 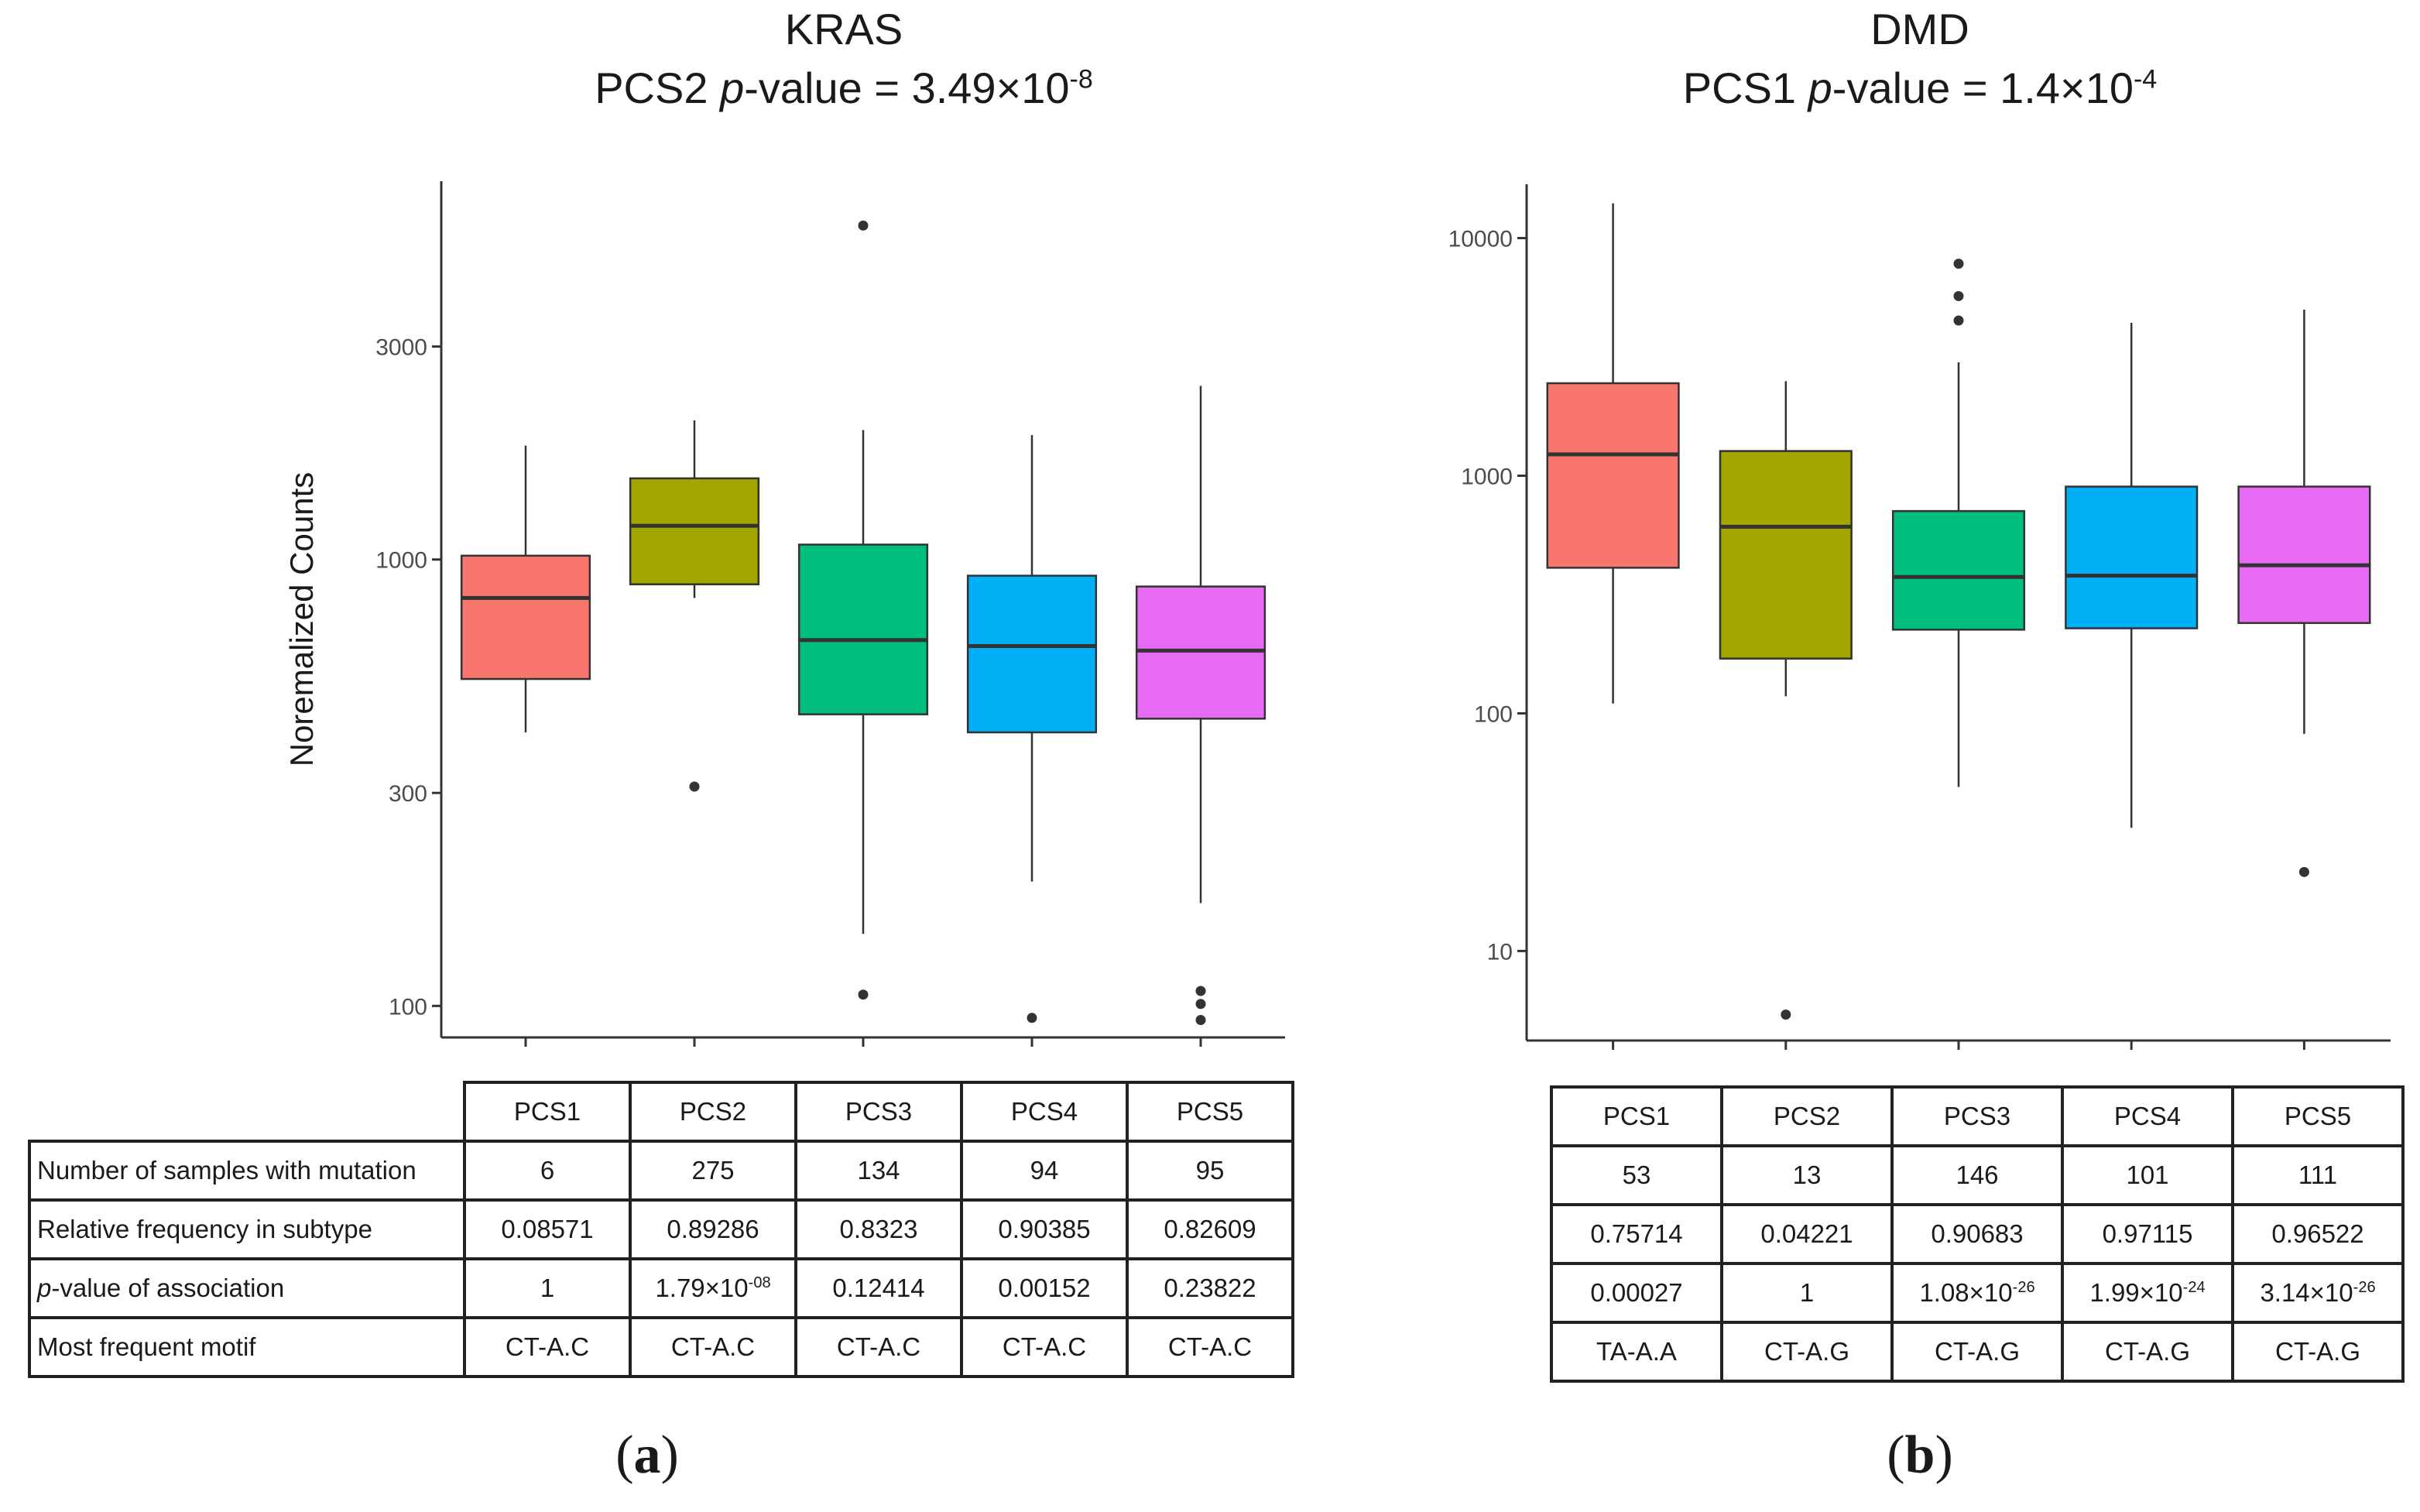 I want to click on chart-title-kras: KRAS PCS2 p-value = 3.49×10-8, so click(x=843, y=59).